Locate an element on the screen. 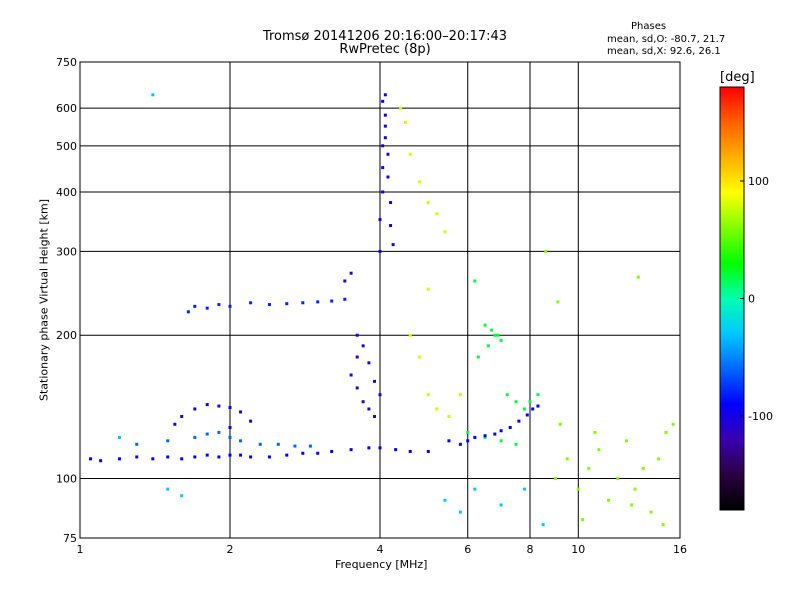 Image resolution: width=800 pixels, height=600 pixels. x-tick-label: 2 is located at coordinates (230, 549).